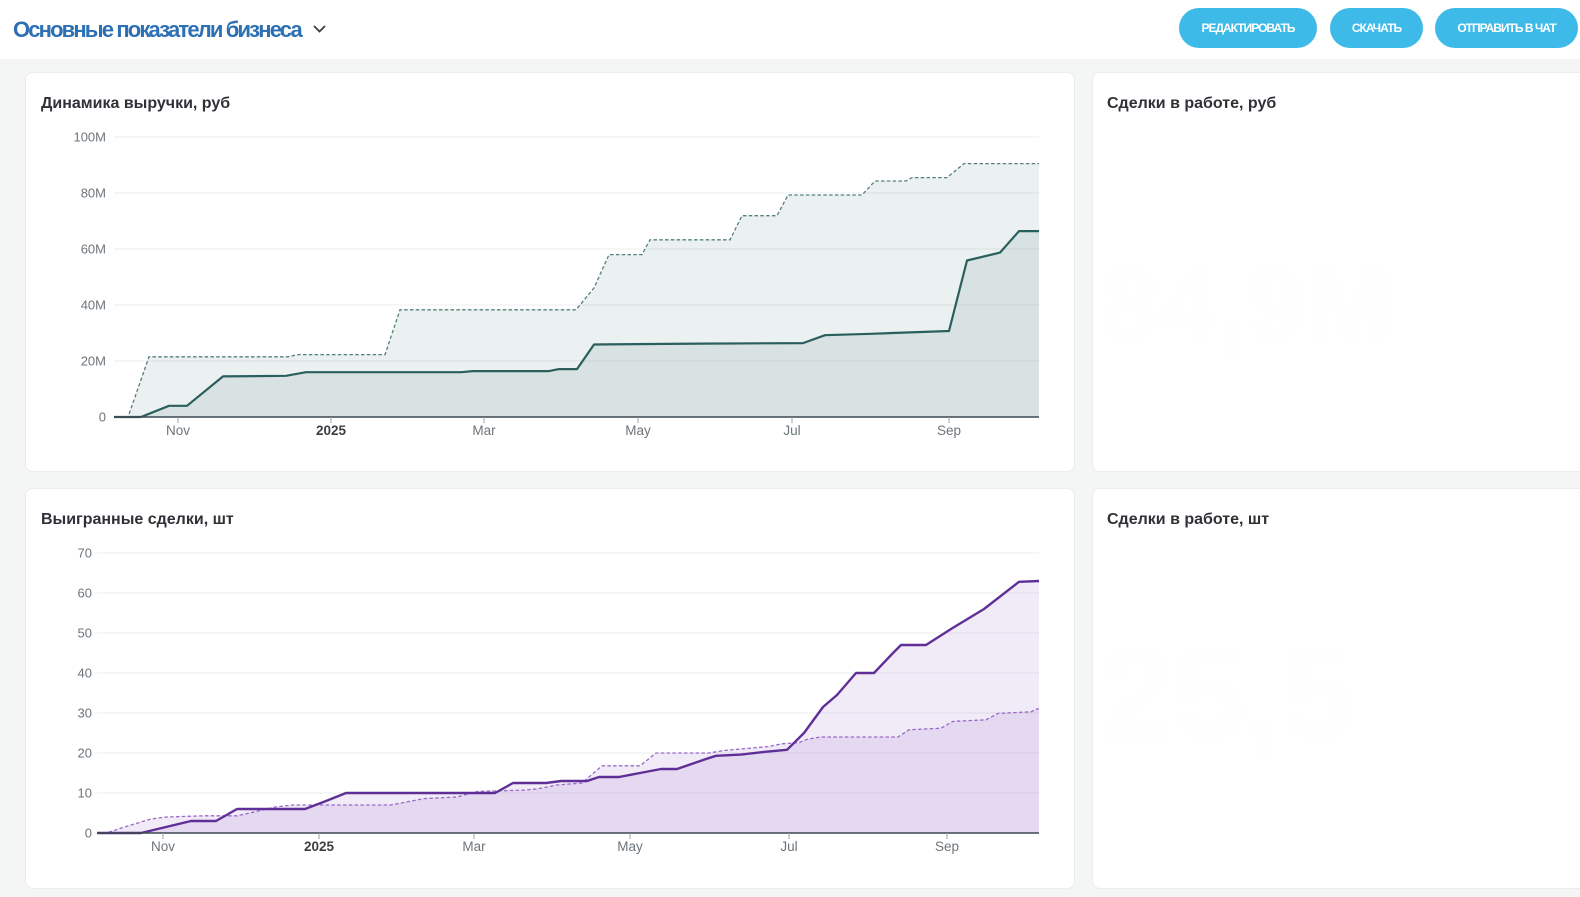  Describe the element at coordinates (85, 673) in the screenshot. I see `svg-text: 40` at that location.